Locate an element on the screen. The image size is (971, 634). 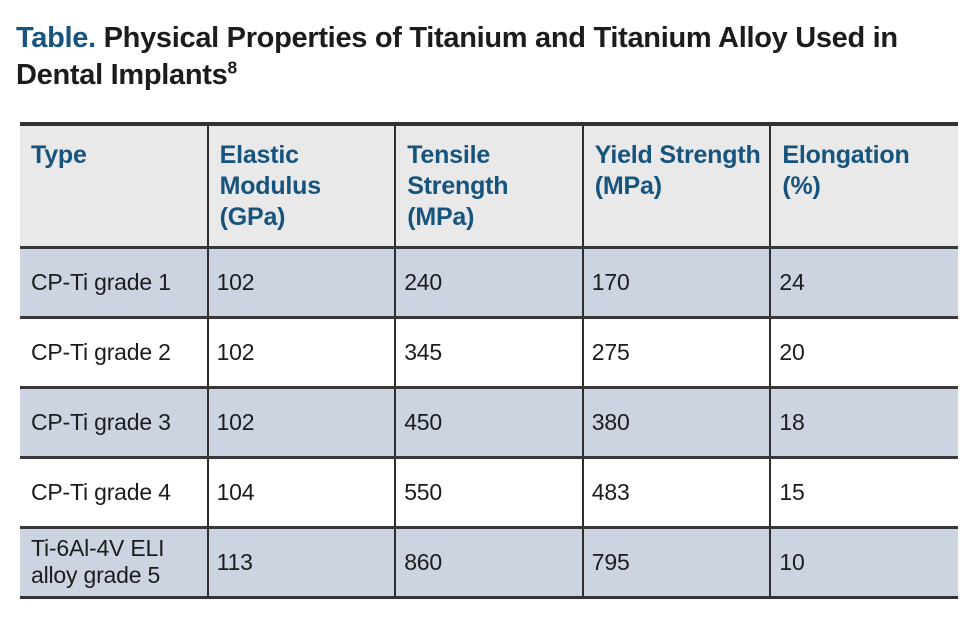
cell-tensile-strength: 345 is located at coordinates (488, 352).